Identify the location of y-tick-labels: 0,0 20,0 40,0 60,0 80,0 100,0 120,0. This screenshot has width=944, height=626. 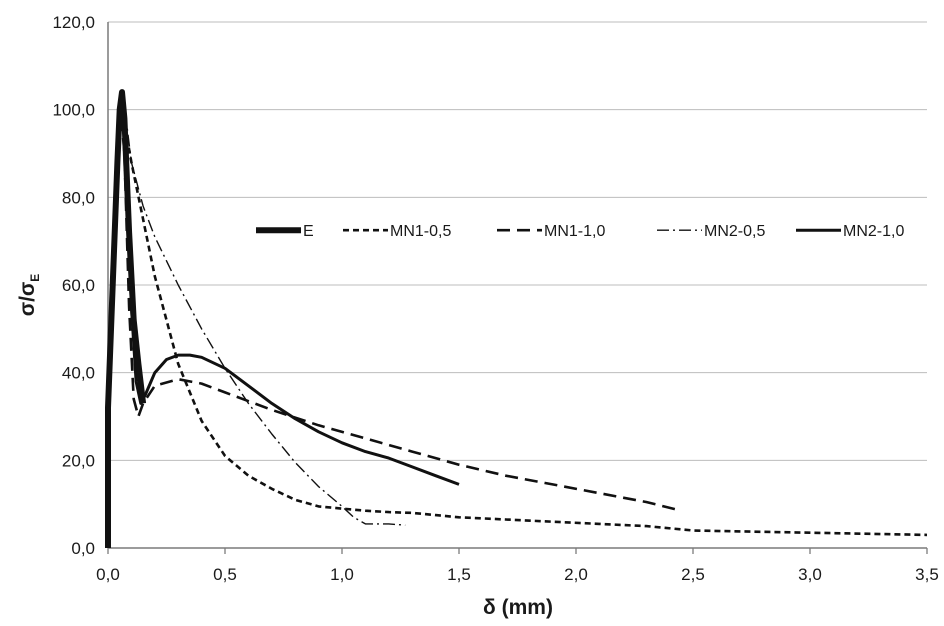
(73, 285).